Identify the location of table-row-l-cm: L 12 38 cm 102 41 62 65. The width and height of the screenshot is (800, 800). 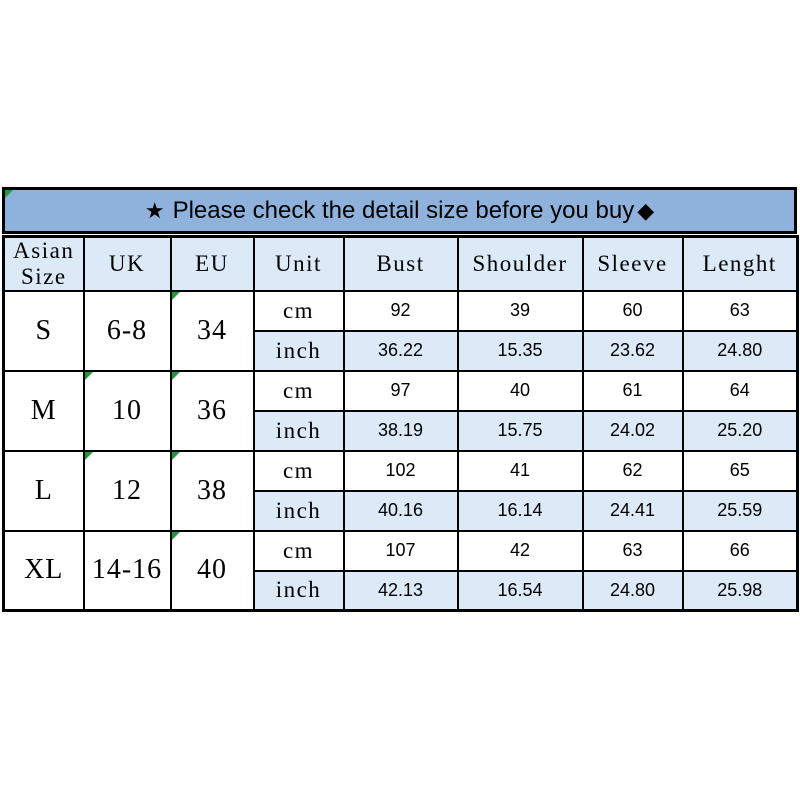
(400, 490).